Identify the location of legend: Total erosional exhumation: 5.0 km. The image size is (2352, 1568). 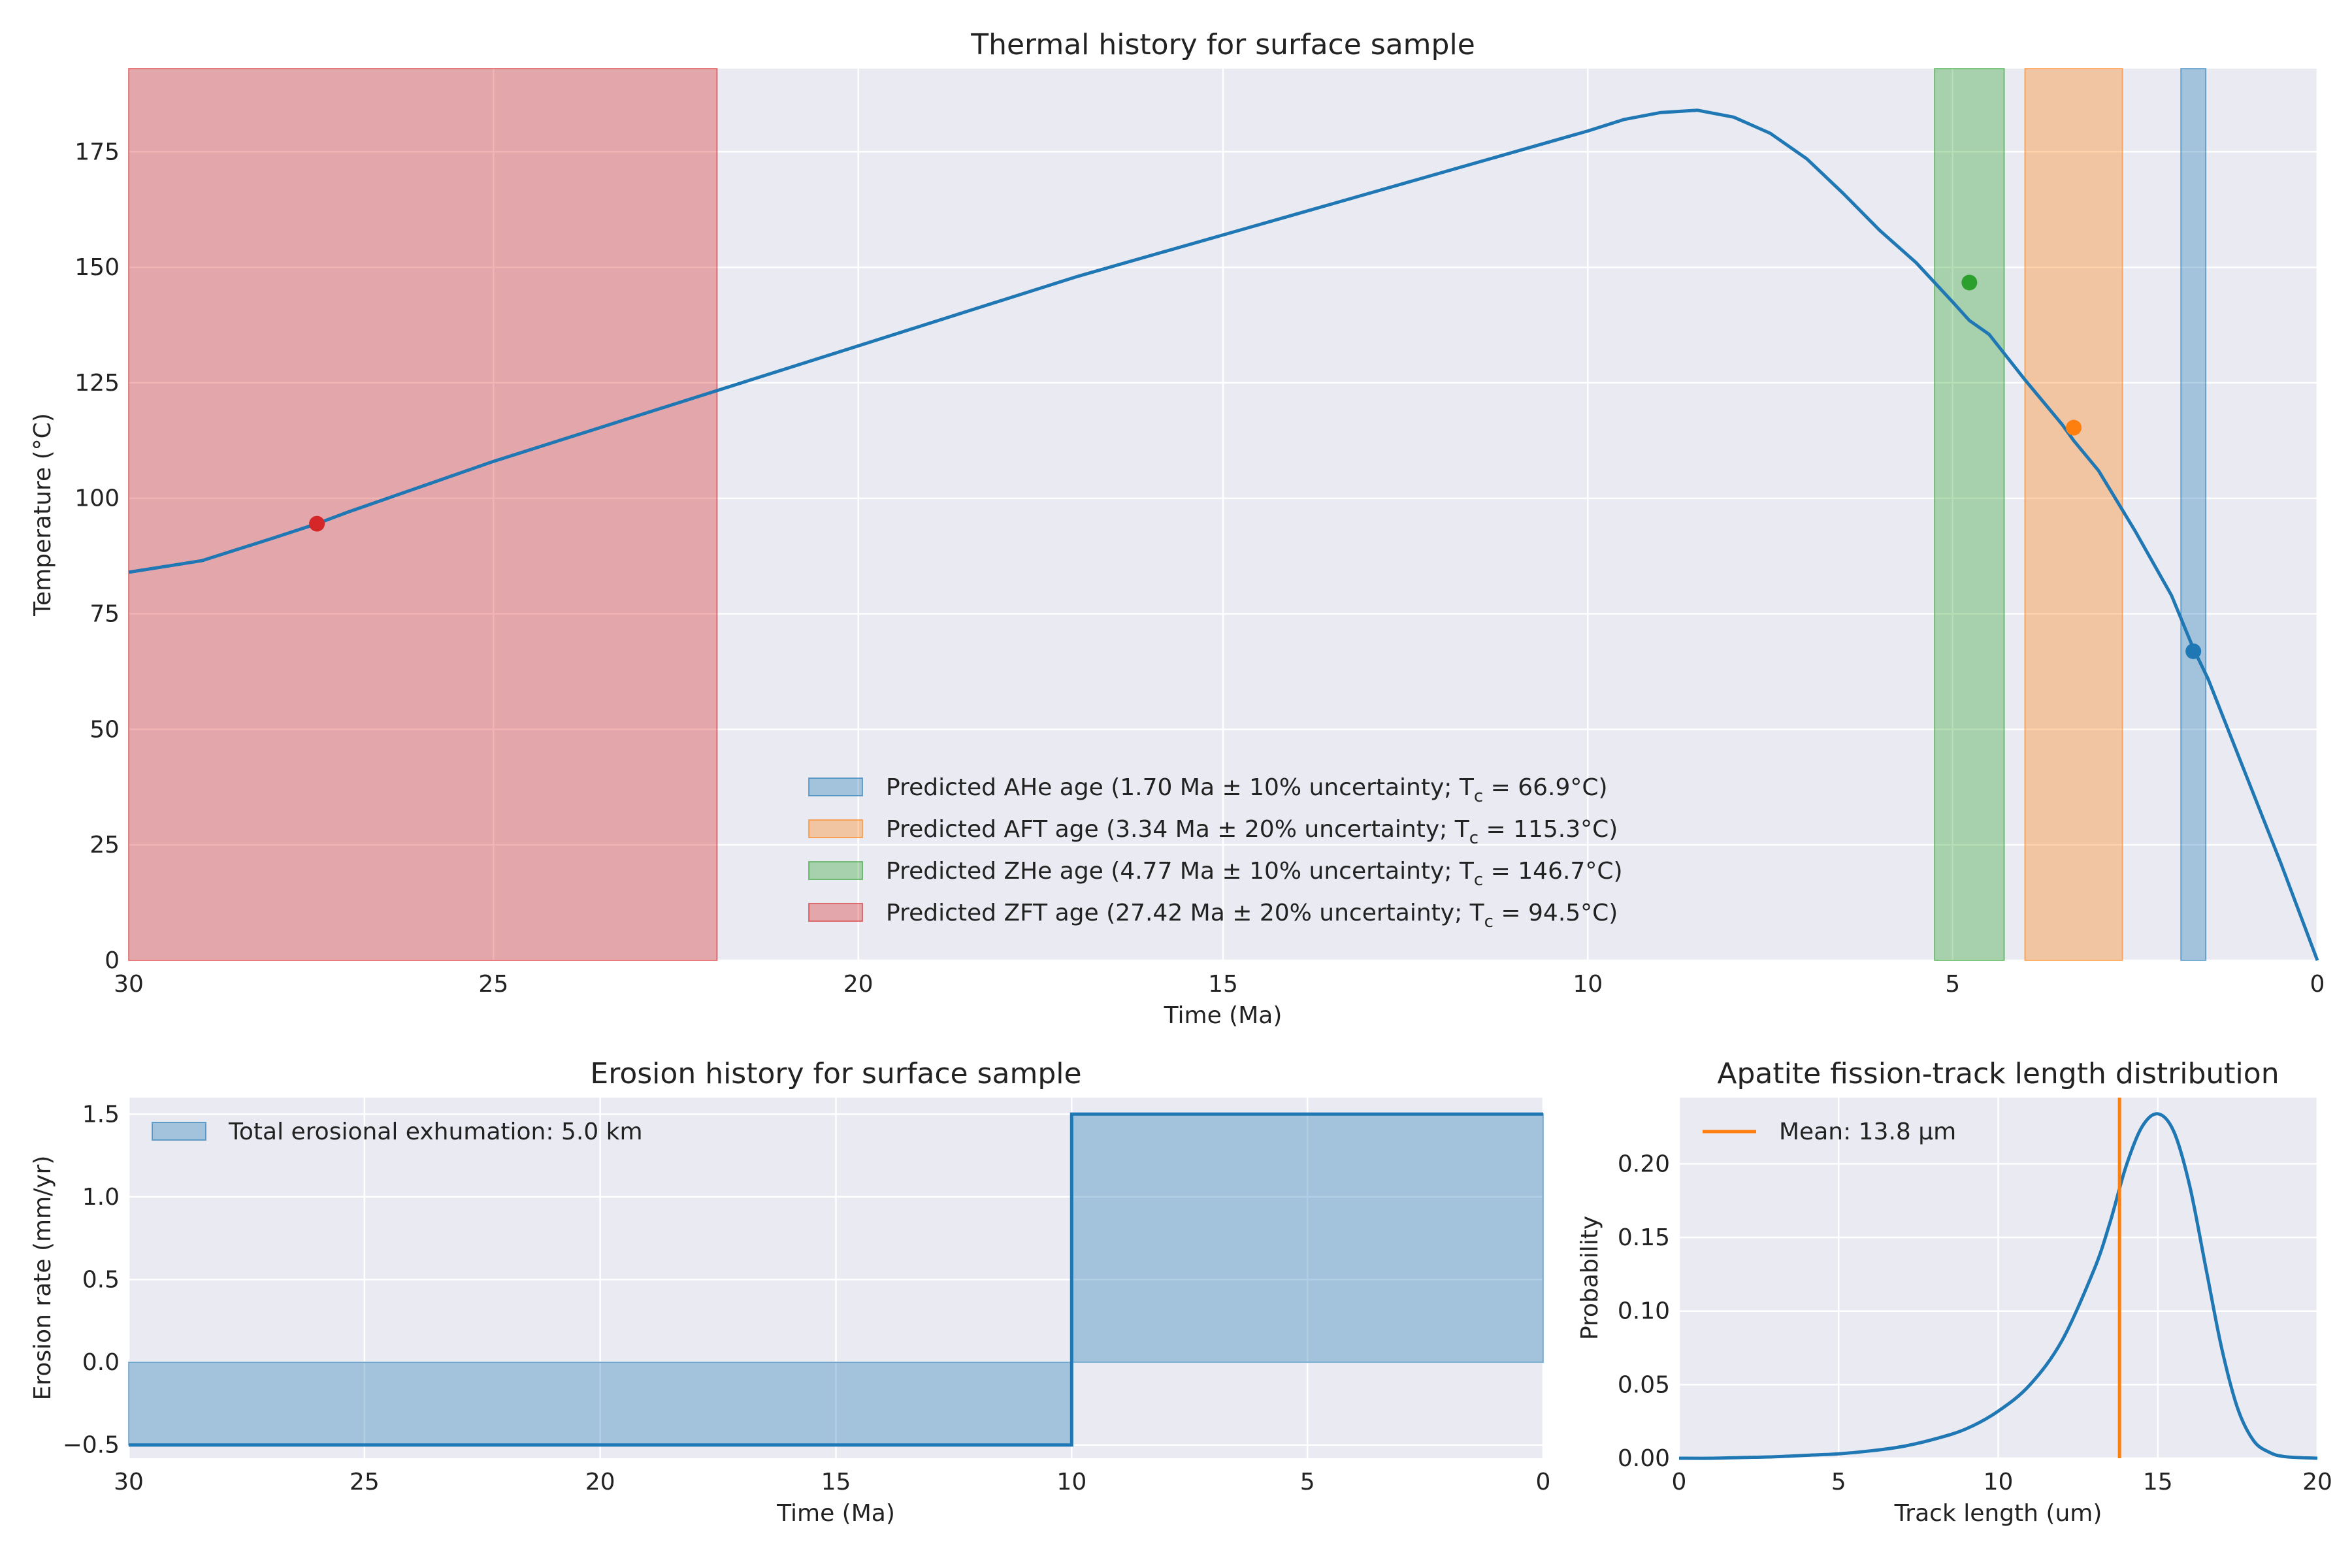
(397, 1132).